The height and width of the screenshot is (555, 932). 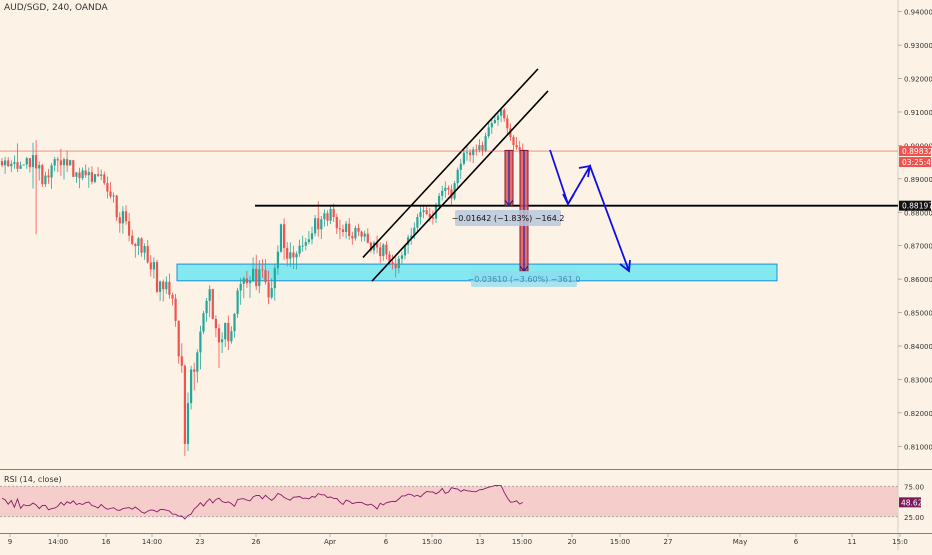 I want to click on channel-upper-line, so click(x=450, y=163).